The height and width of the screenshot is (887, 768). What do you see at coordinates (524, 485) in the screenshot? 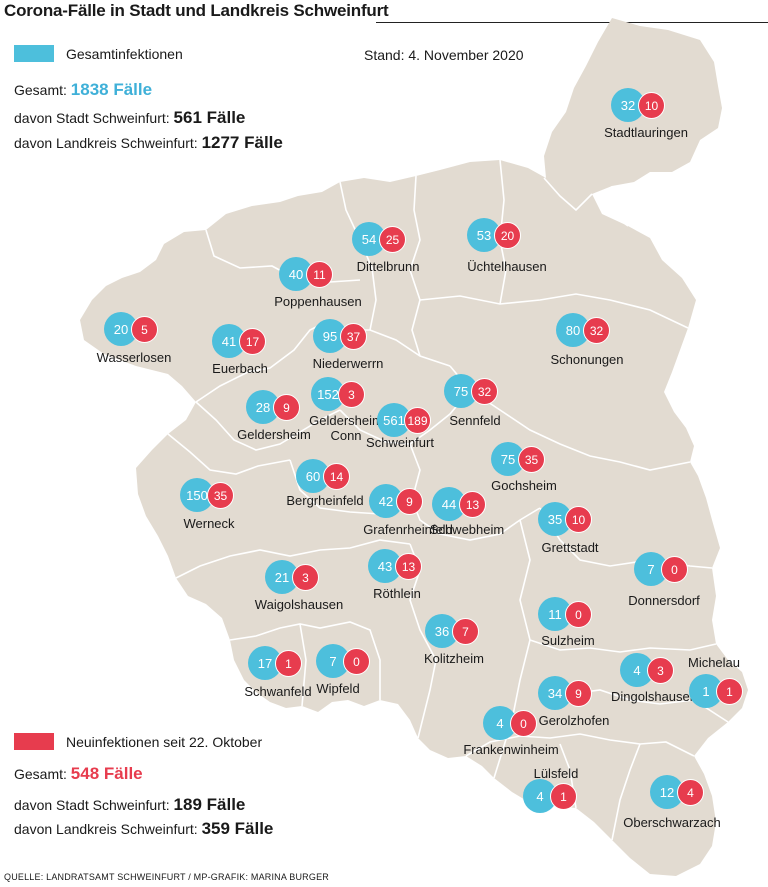
I see `place-label: Gochsheim` at bounding box center [524, 485].